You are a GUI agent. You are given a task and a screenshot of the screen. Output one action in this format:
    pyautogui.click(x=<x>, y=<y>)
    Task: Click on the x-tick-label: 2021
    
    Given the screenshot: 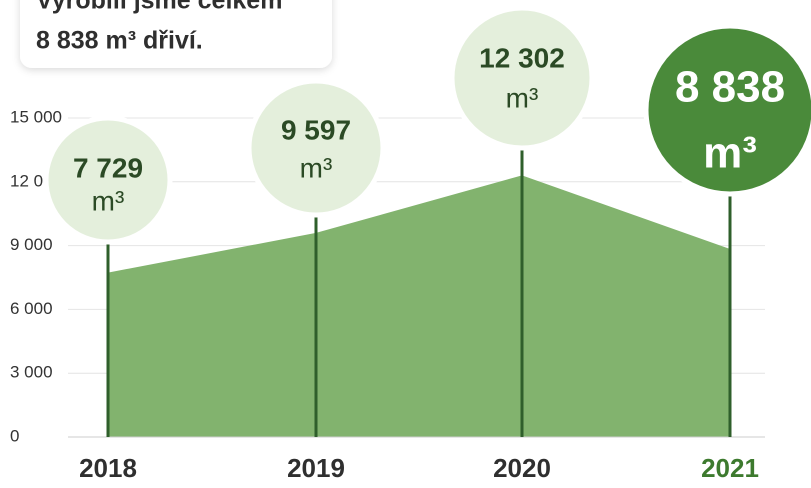 What is the action you would take?
    pyautogui.click(x=730, y=468)
    